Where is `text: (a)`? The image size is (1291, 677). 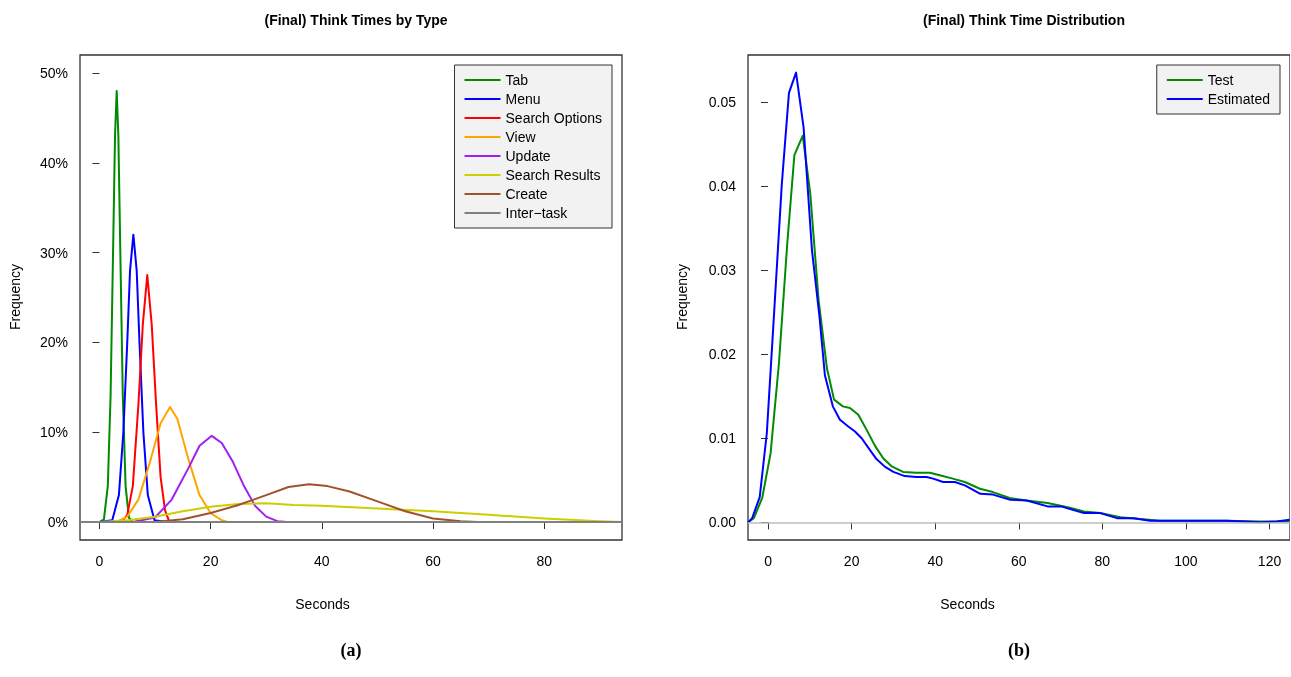 text: (a) is located at coordinates (351, 650).